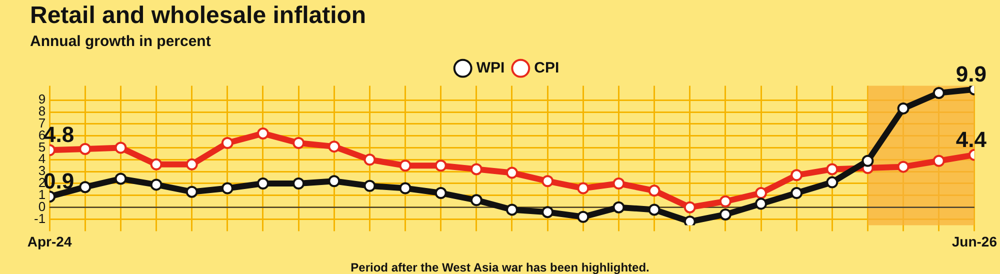  I want to click on data-label: 9.9, so click(971, 73).